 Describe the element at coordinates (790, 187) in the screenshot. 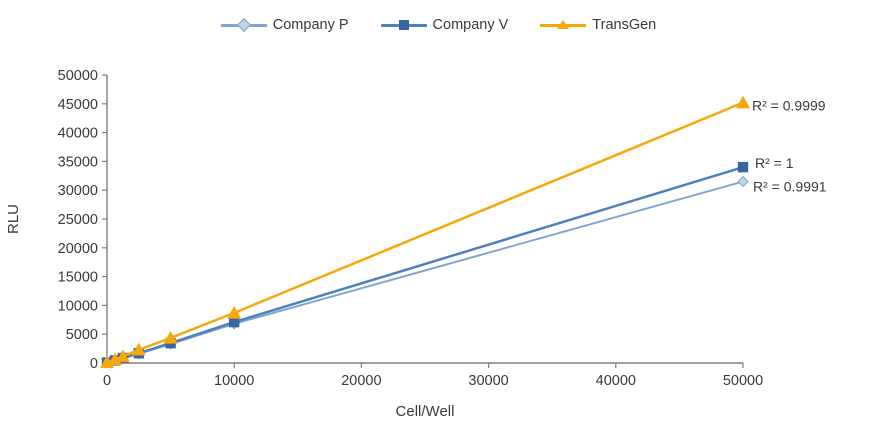

I see `r2-annotation-company-p: R² = 0.9991` at that location.